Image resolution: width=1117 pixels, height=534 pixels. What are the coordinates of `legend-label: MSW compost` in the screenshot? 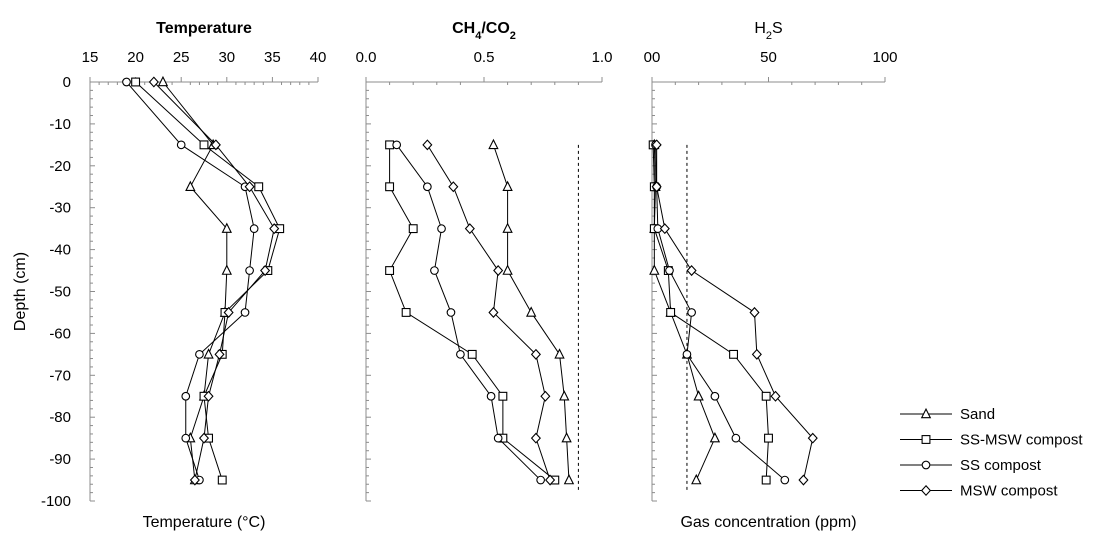 It's located at (1009, 491).